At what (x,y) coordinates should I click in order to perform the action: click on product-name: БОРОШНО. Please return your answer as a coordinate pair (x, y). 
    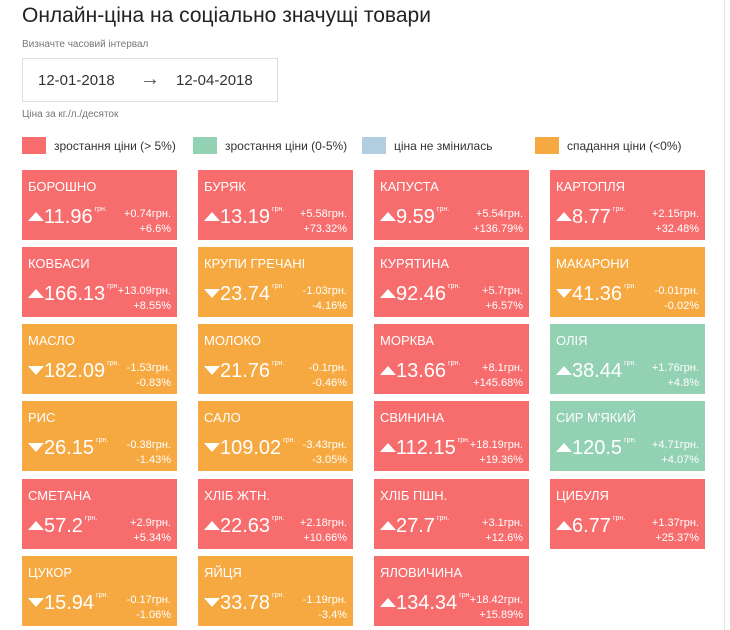
    Looking at the image, I should click on (62, 186).